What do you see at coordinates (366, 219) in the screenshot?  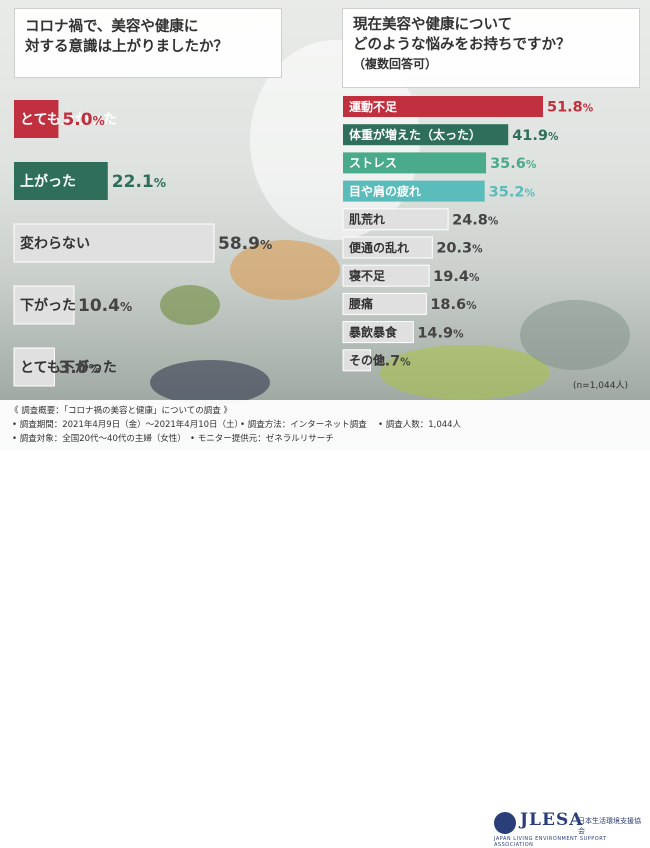 I see `bar-label-1-4: 肌荒れ` at bounding box center [366, 219].